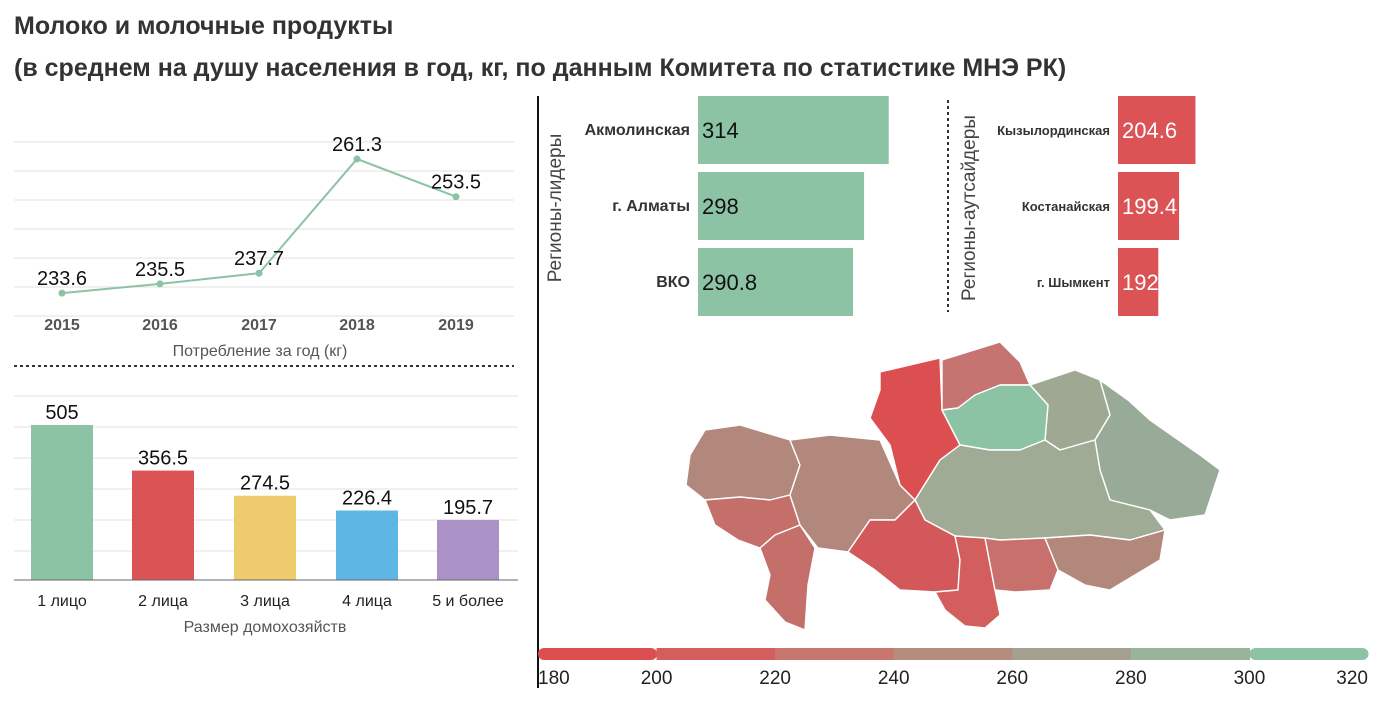  I want to click on data-label: 226.4, so click(367, 499).